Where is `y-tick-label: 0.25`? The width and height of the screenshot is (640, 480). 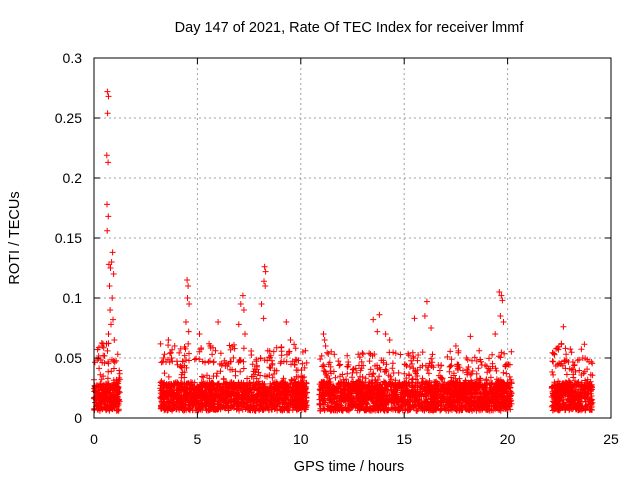
y-tick-label: 0.25 is located at coordinates (68, 118).